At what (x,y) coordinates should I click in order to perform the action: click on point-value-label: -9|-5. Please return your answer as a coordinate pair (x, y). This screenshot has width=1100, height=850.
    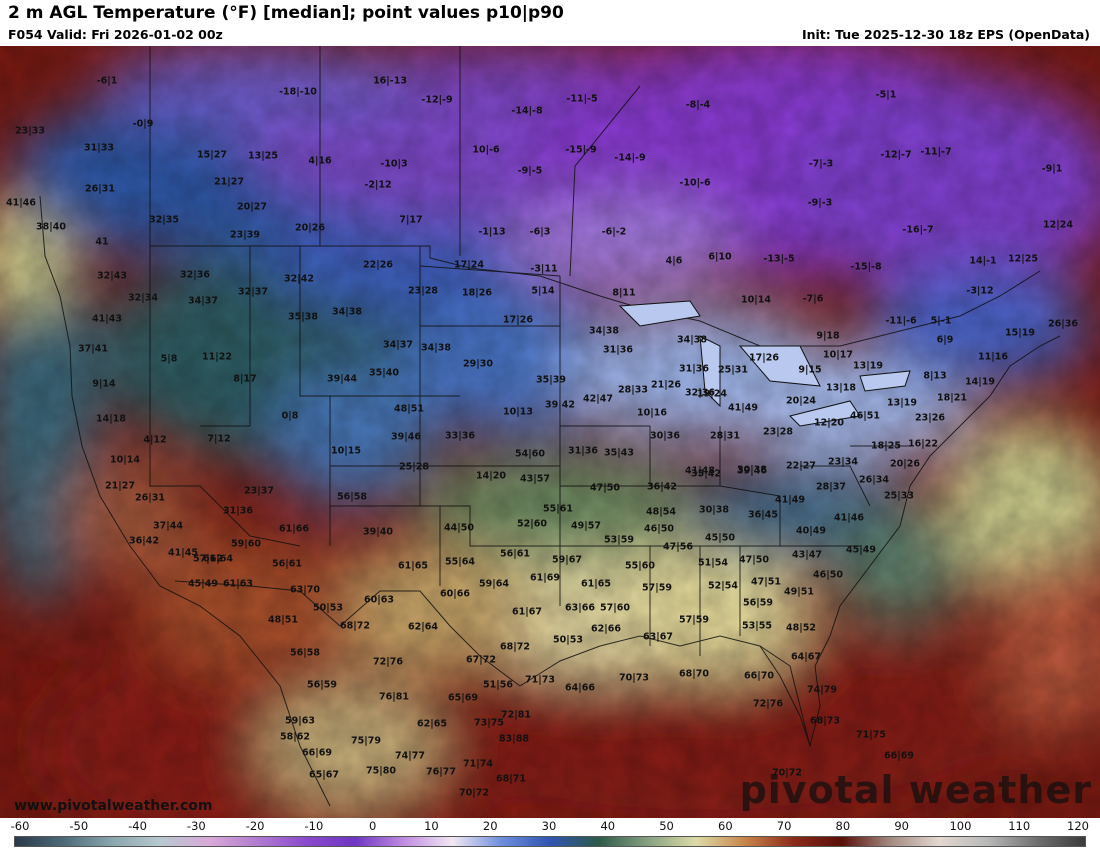
    Looking at the image, I should click on (530, 171).